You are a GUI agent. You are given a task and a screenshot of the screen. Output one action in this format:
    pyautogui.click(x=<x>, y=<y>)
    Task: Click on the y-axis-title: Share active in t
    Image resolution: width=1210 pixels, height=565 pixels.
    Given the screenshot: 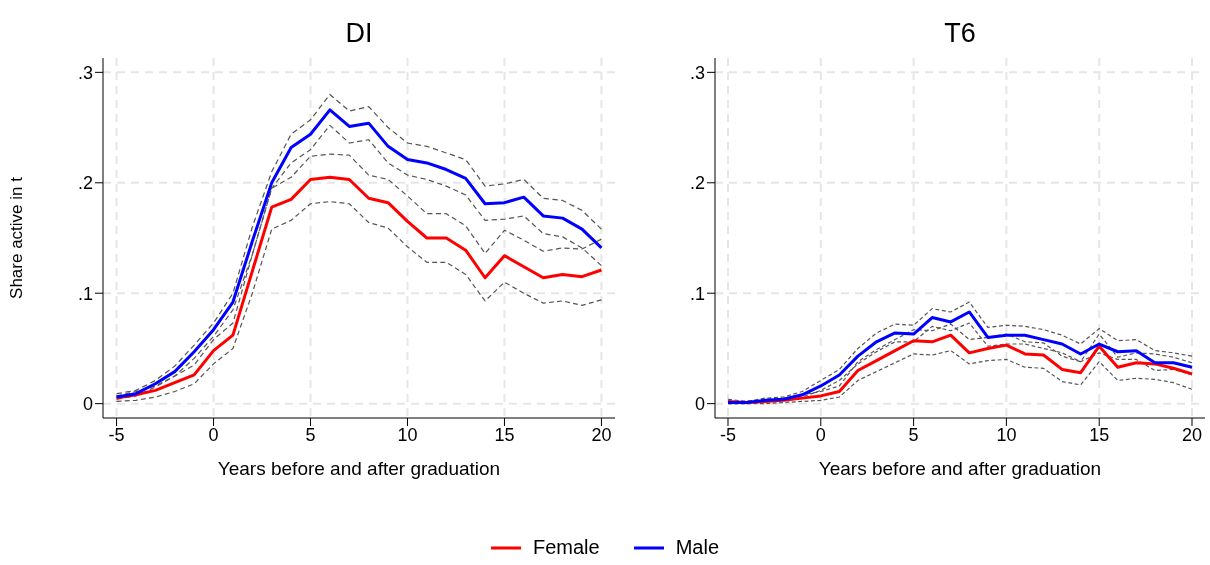 What is the action you would take?
    pyautogui.click(x=17, y=237)
    